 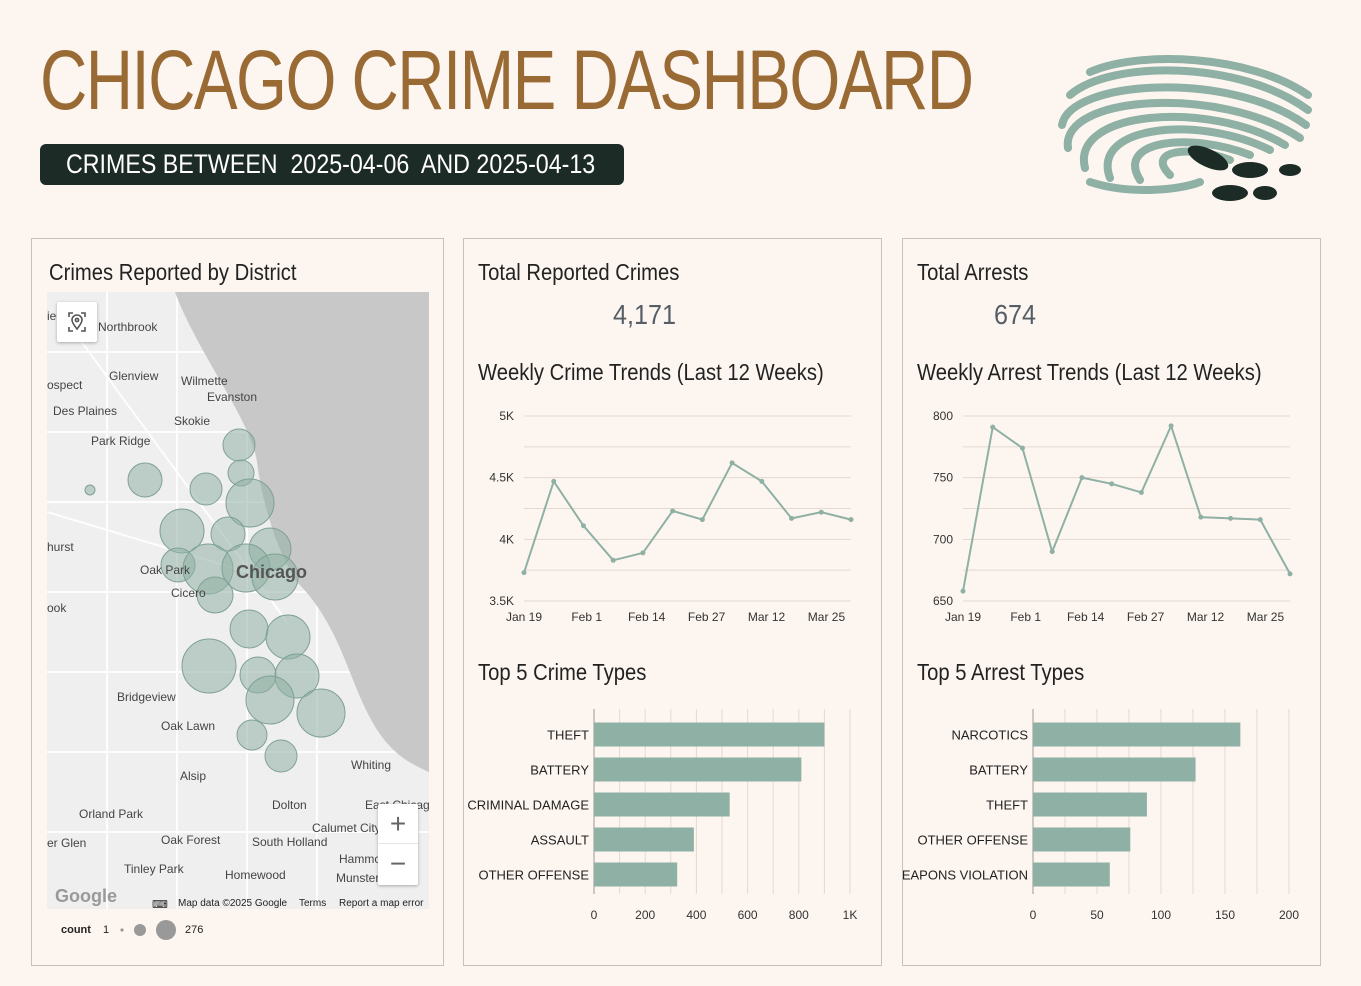 I want to click on zoom-in-button: +, so click(x=398, y=824).